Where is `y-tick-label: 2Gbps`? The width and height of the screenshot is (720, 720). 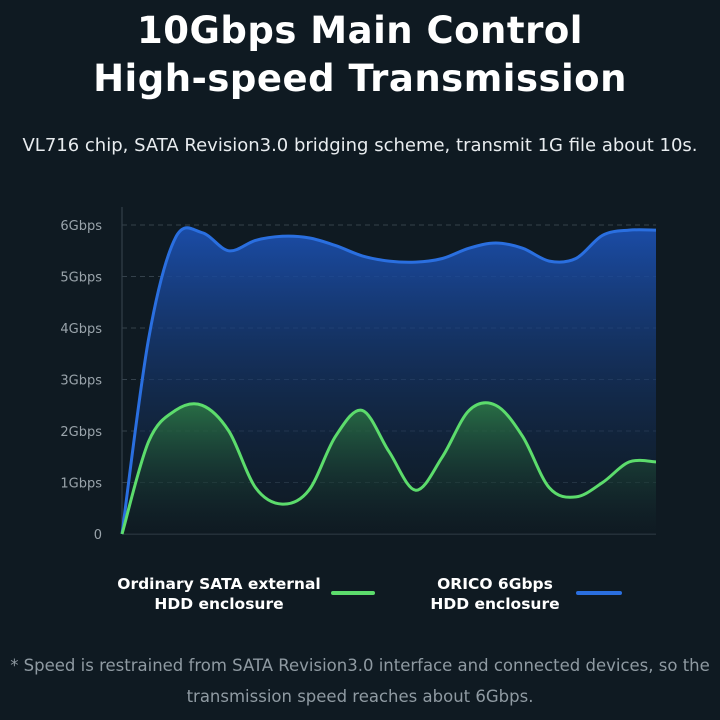 y-tick-label: 2Gbps is located at coordinates (81, 432).